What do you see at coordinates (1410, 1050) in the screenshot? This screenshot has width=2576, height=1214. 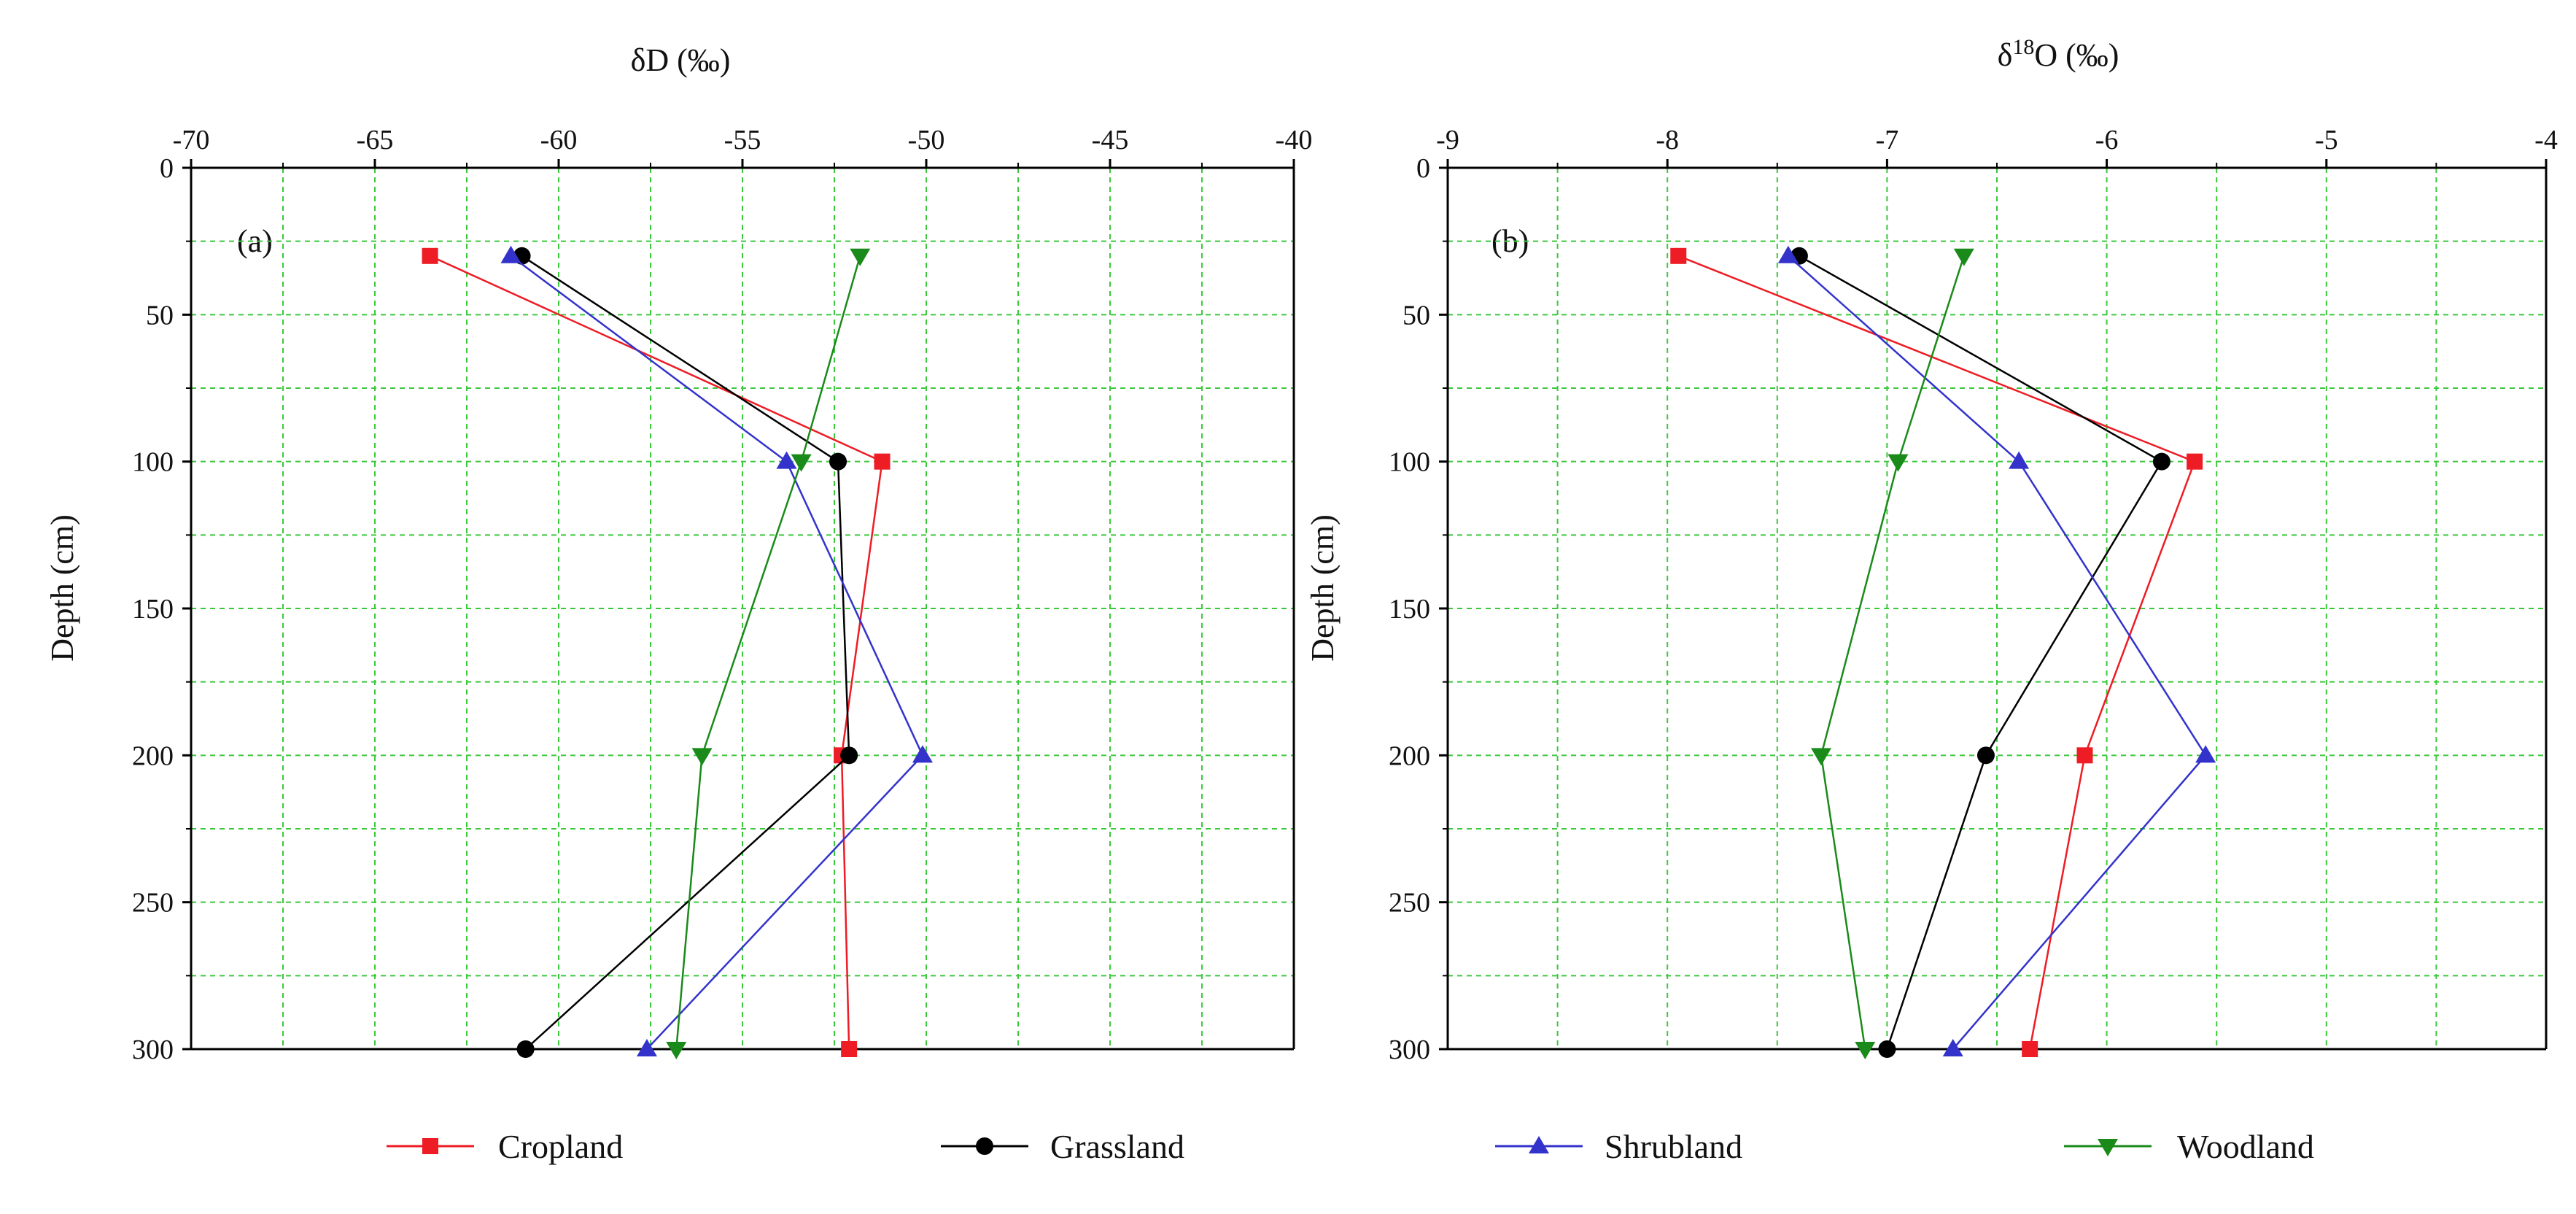 I see `b-y-tick-label-6: 300` at bounding box center [1410, 1050].